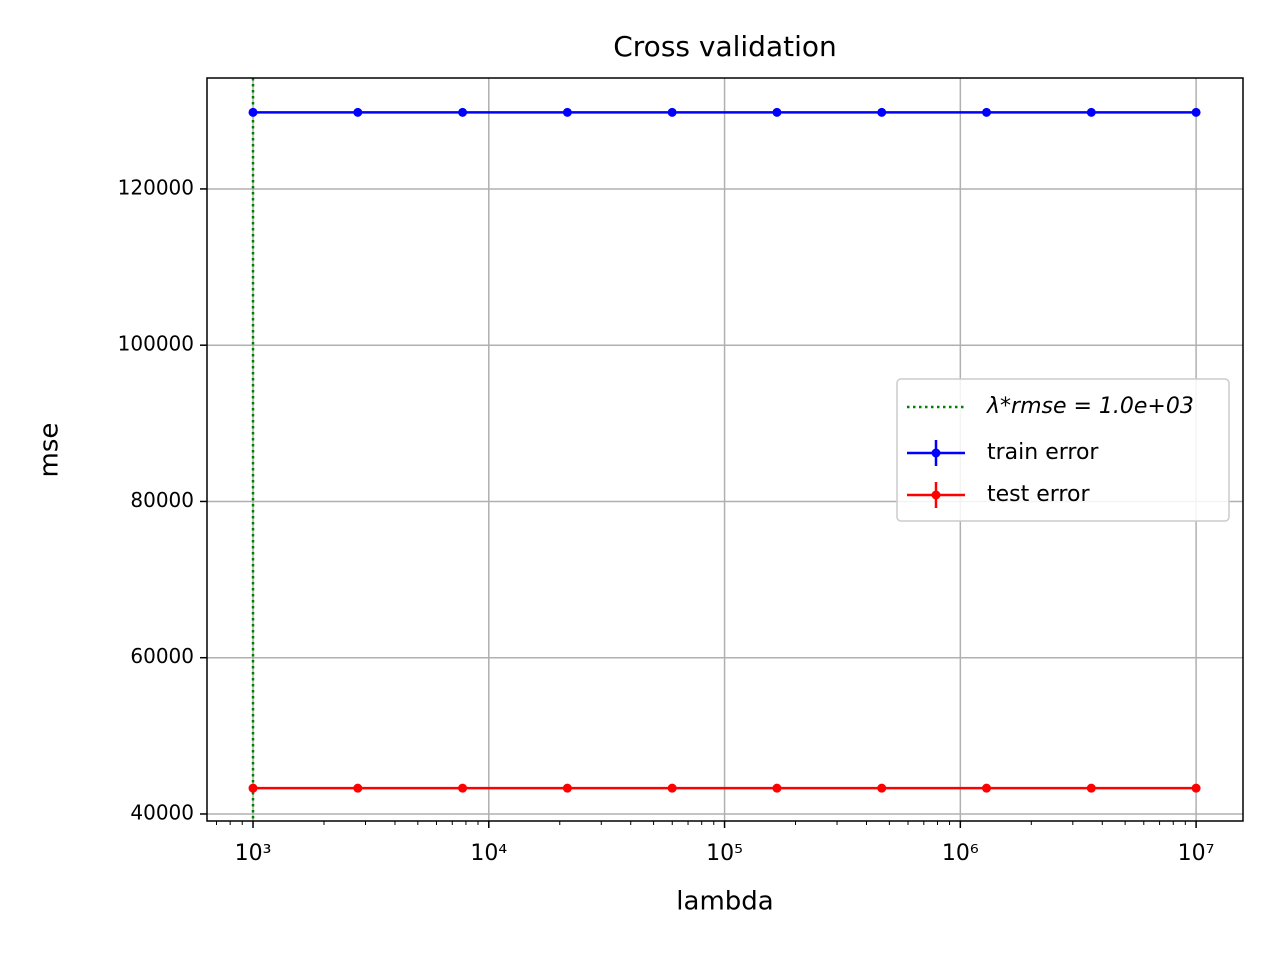 The width and height of the screenshot is (1280, 964). I want to click on y-tick-label: 120000, so click(156, 187).